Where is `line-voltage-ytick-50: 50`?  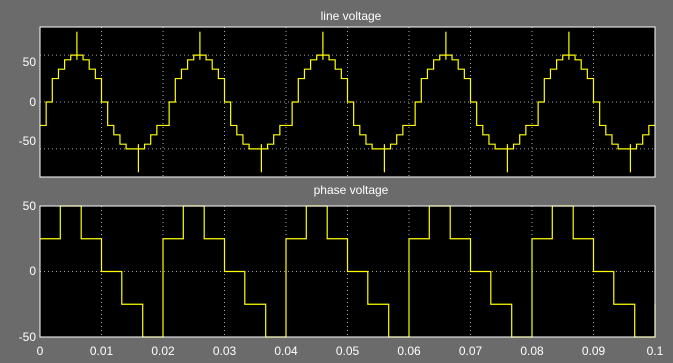
line-voltage-ytick-50: 50 is located at coordinates (30, 62).